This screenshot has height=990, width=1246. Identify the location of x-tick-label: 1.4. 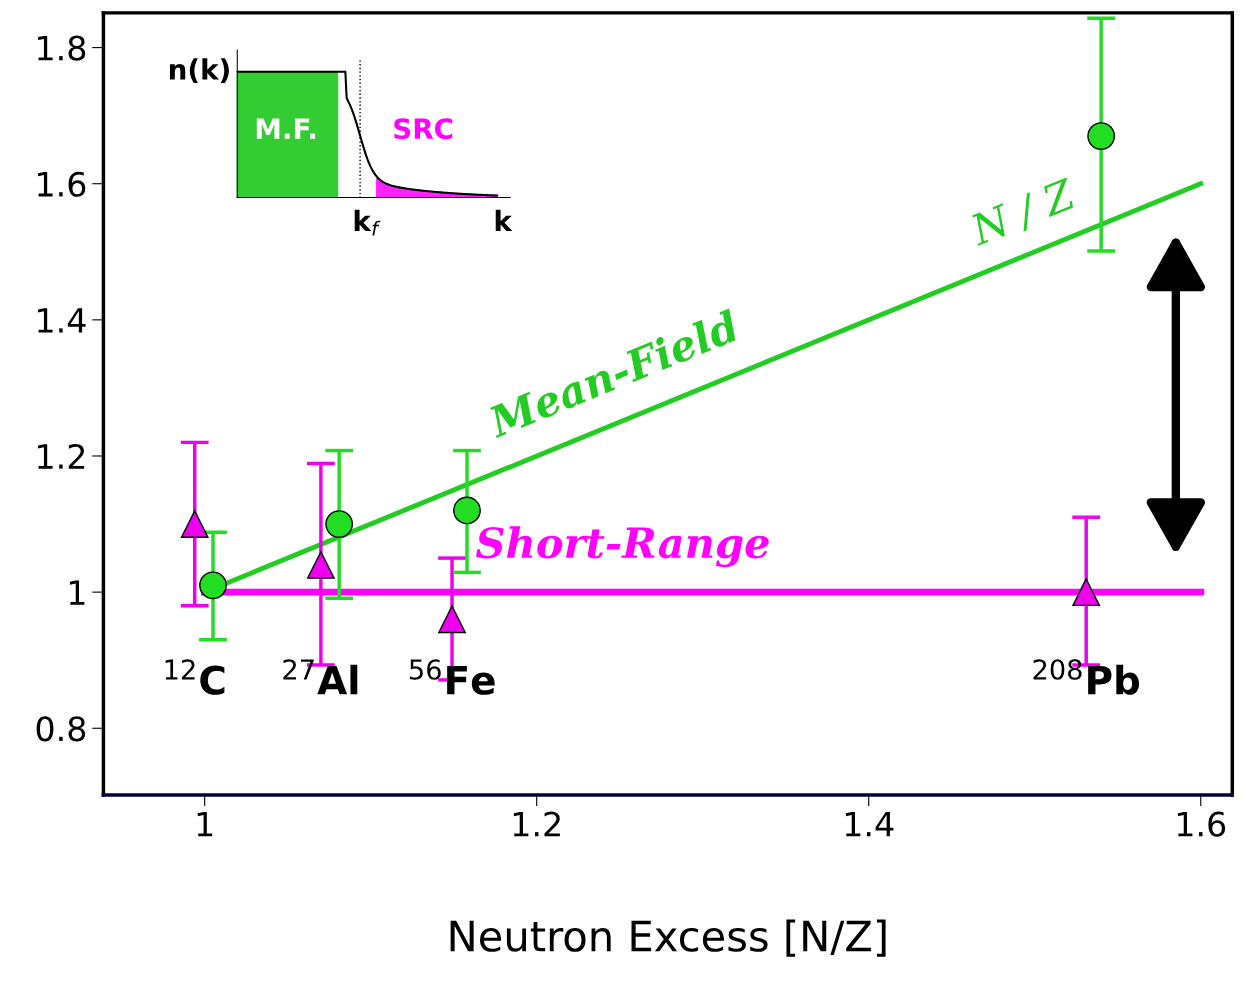
(869, 824).